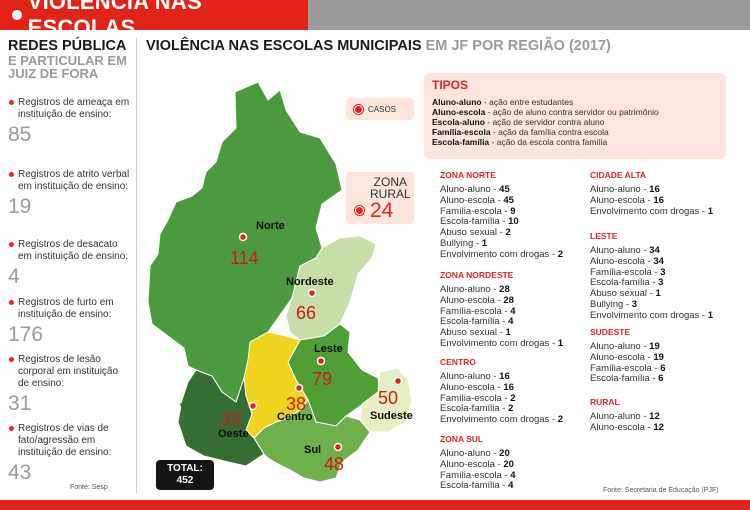  I want to click on rural-label: ZONA RURAL, so click(390, 188).